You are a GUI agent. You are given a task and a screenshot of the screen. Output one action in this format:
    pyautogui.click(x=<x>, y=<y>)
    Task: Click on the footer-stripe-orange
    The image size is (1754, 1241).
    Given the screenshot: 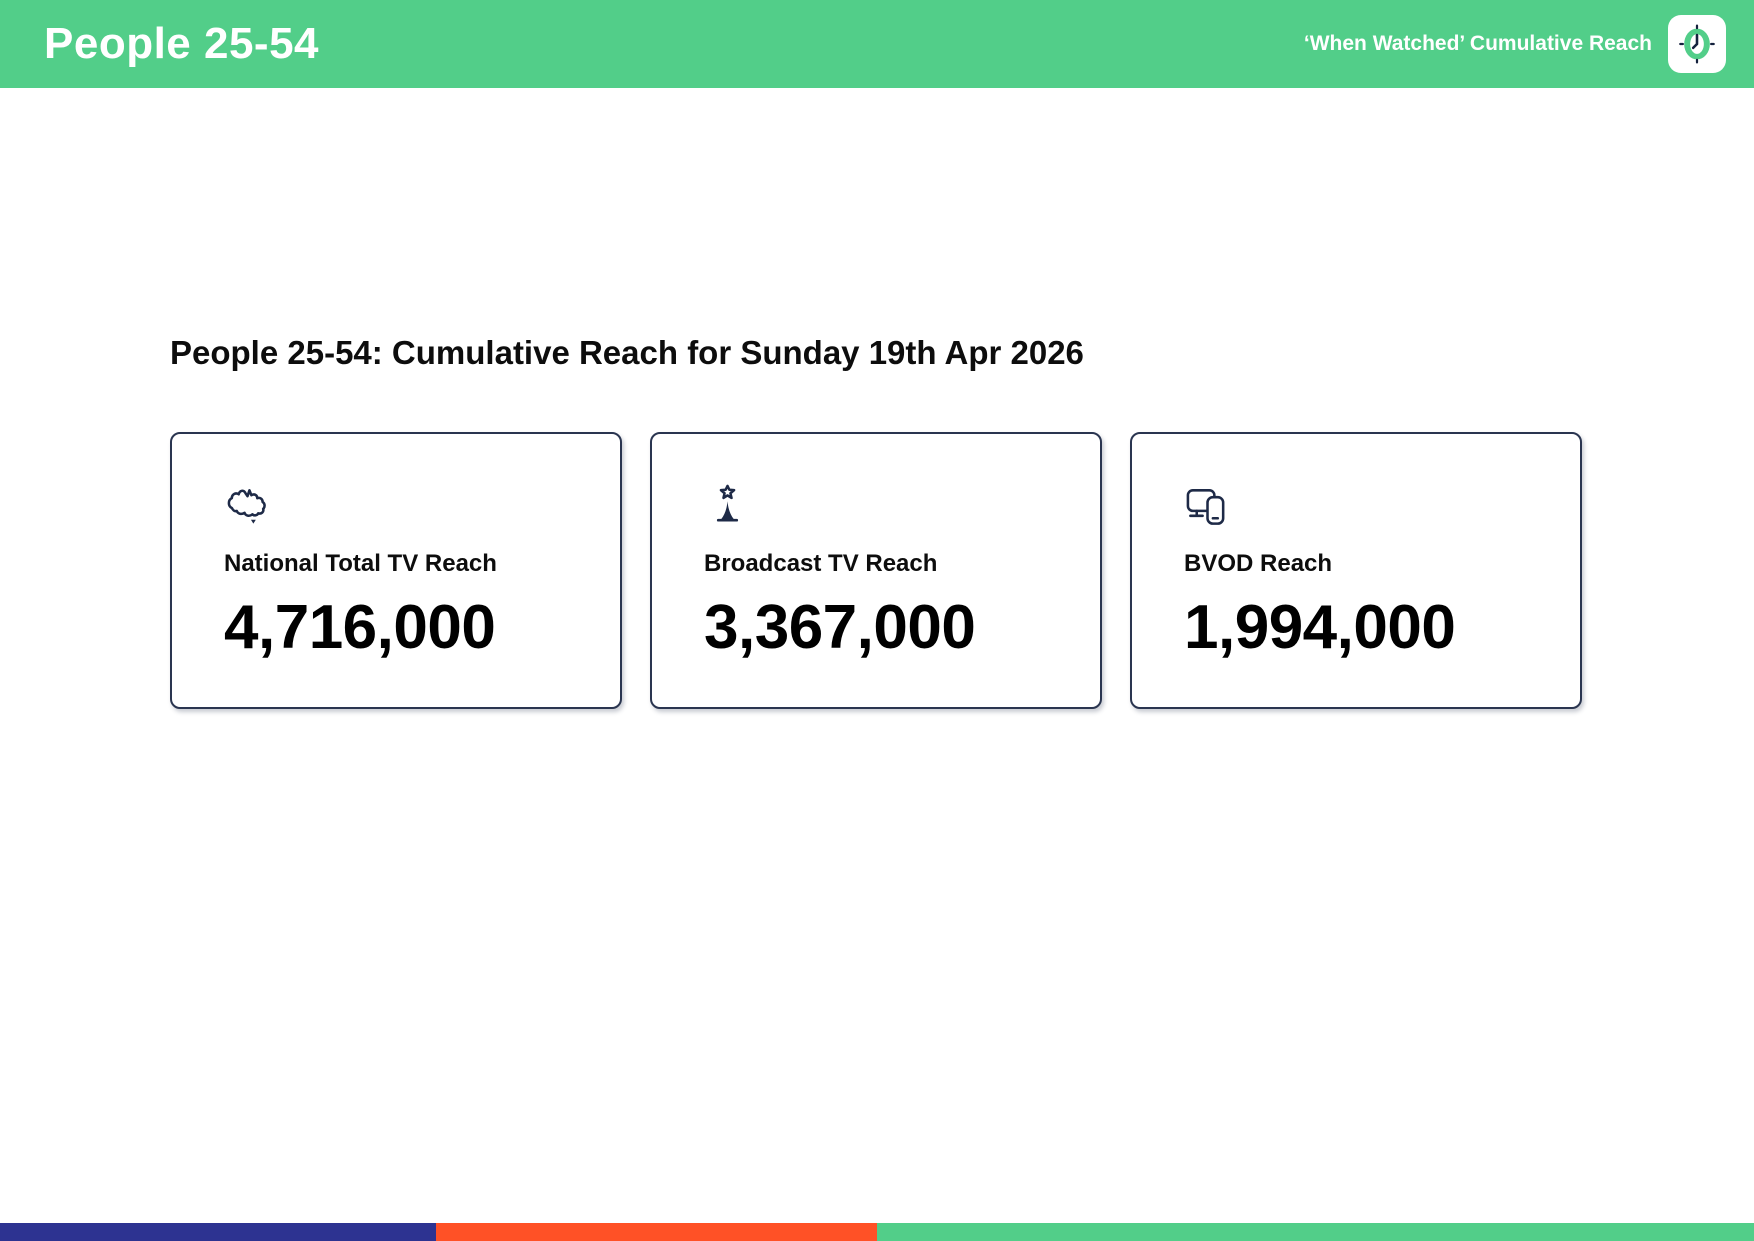 What is the action you would take?
    pyautogui.click(x=656, y=1232)
    